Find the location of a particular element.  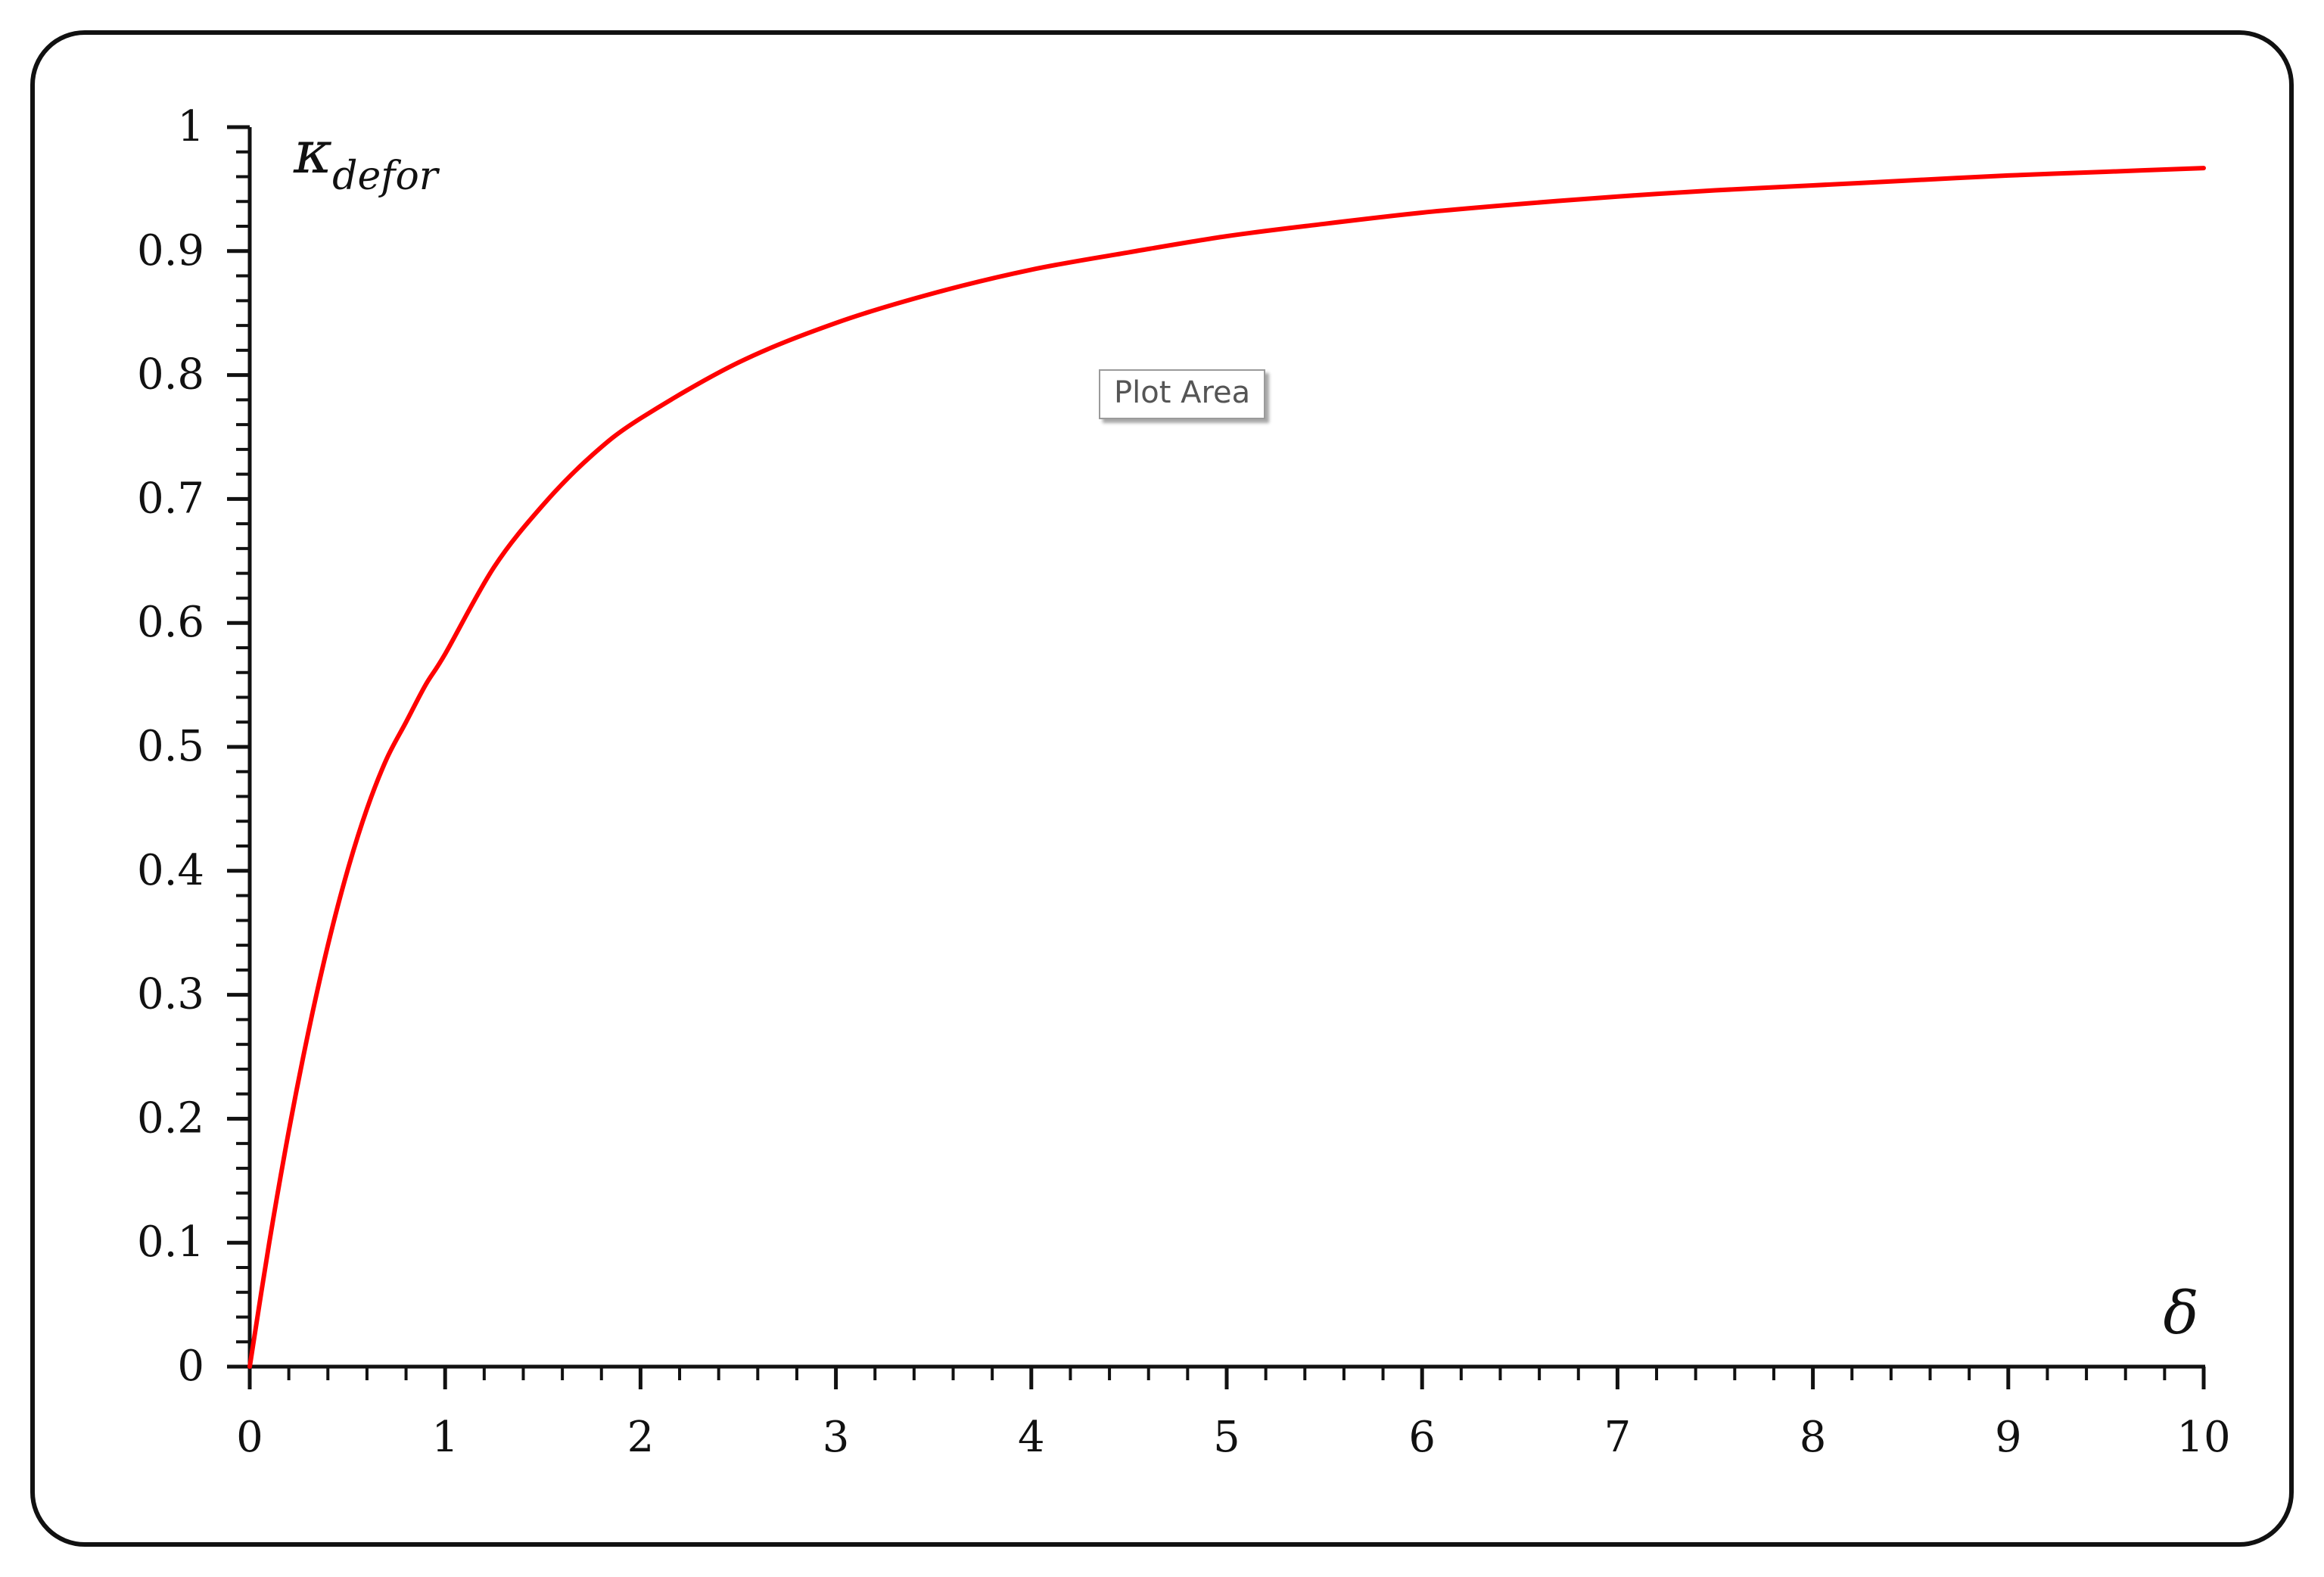

y-tick-label: 0.8 is located at coordinates (170, 375).